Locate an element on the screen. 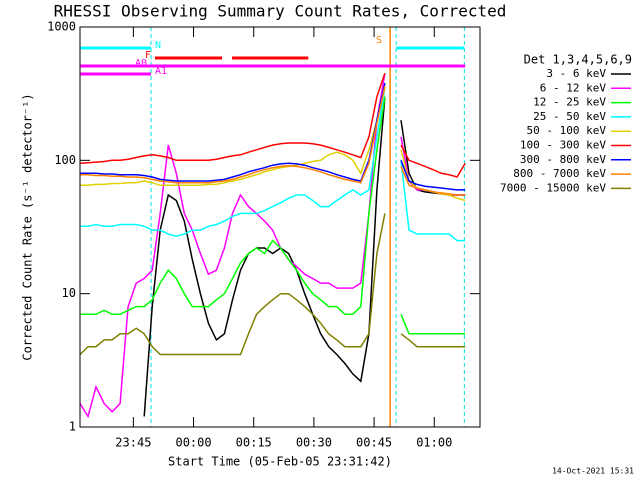  x-tick-label: 00:30 is located at coordinates (314, 443).